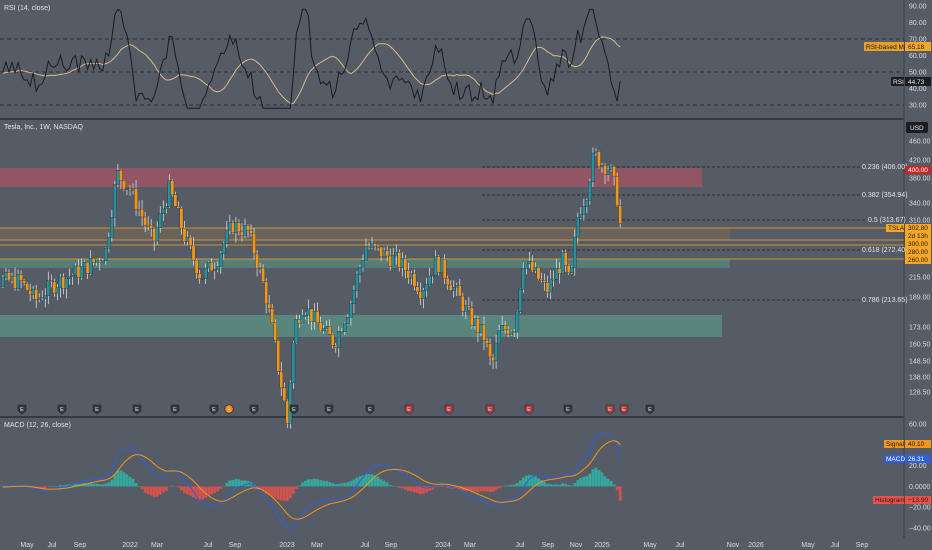 The image size is (932, 550). What do you see at coordinates (920, 508) in the screenshot?
I see `macd-tick-4: −20.00` at bounding box center [920, 508].